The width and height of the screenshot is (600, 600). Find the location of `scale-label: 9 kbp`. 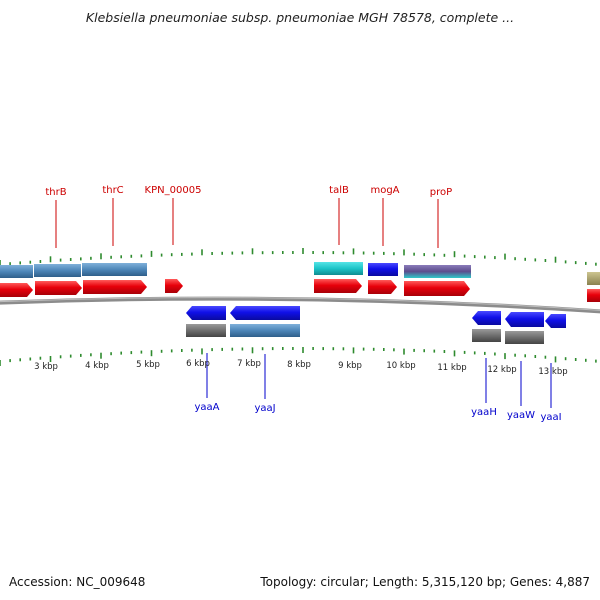

scale-label: 9 kbp is located at coordinates (350, 366).